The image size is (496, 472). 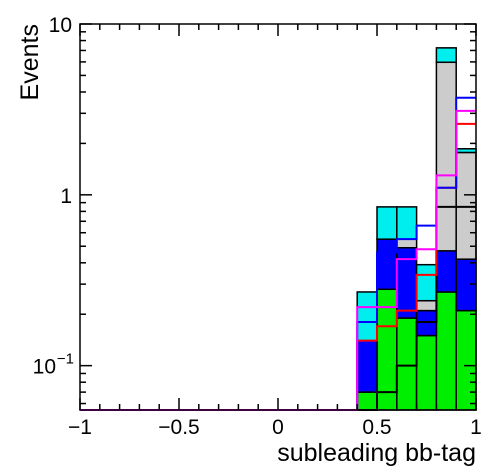 What do you see at coordinates (278, 427) in the screenshot?
I see `x-tick-label: 0` at bounding box center [278, 427].